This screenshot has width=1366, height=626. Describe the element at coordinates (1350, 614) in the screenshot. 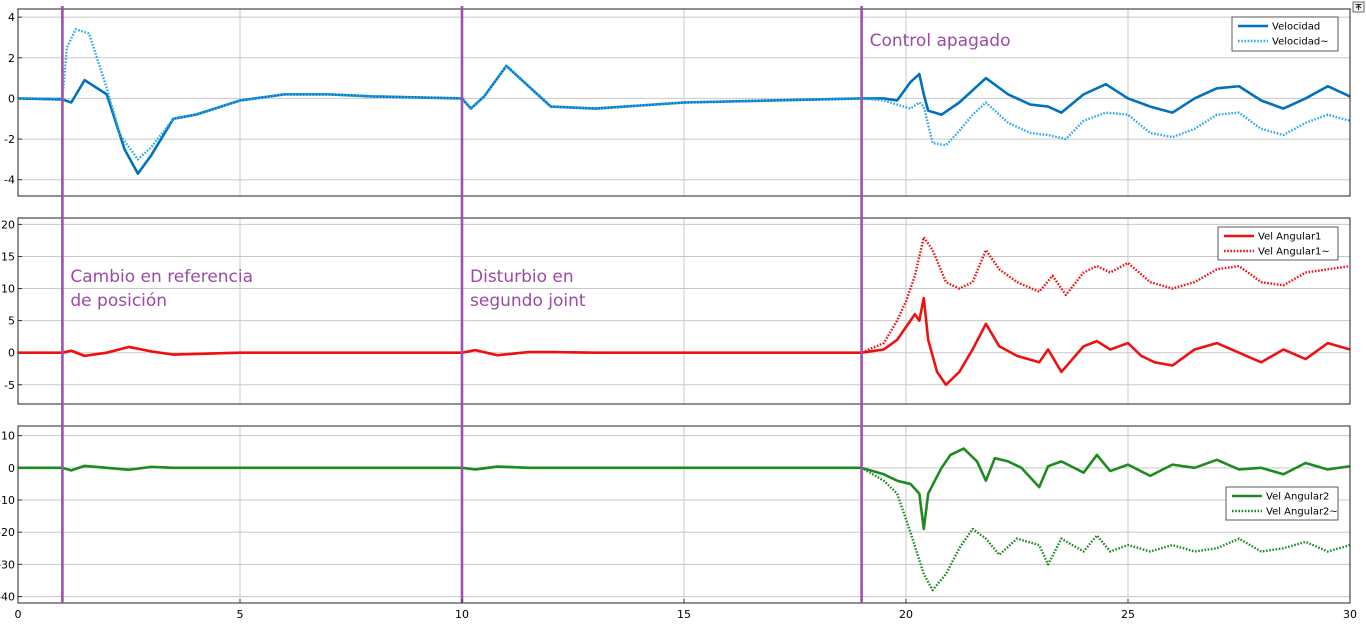

I see `x-tick-label: 30` at that location.